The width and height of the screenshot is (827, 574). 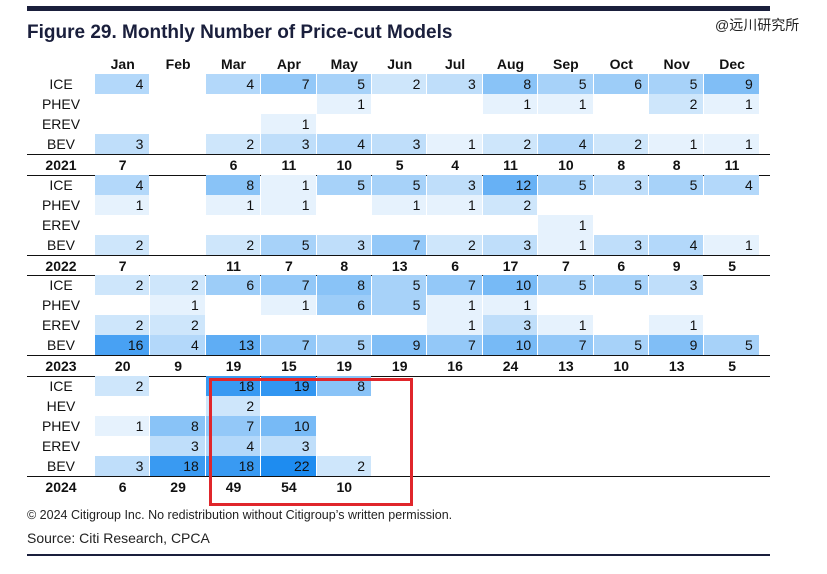 What do you see at coordinates (621, 64) in the screenshot?
I see `month-header-oct: Oct` at bounding box center [621, 64].